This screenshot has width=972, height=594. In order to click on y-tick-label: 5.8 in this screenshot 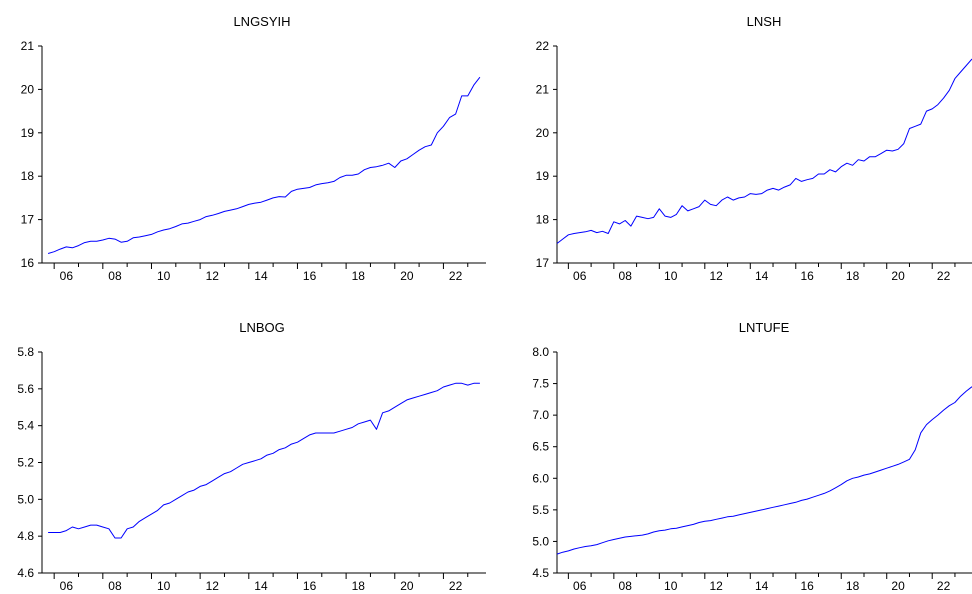, I will do `click(25, 352)`.